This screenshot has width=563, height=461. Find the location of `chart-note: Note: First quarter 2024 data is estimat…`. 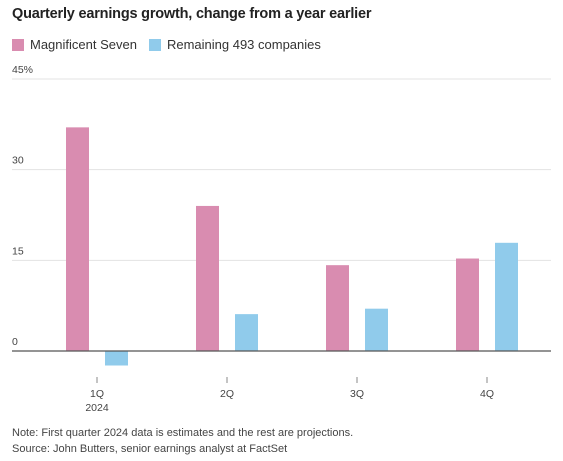

chart-note: Note: First quarter 2024 data is estimat… is located at coordinates (183, 433).